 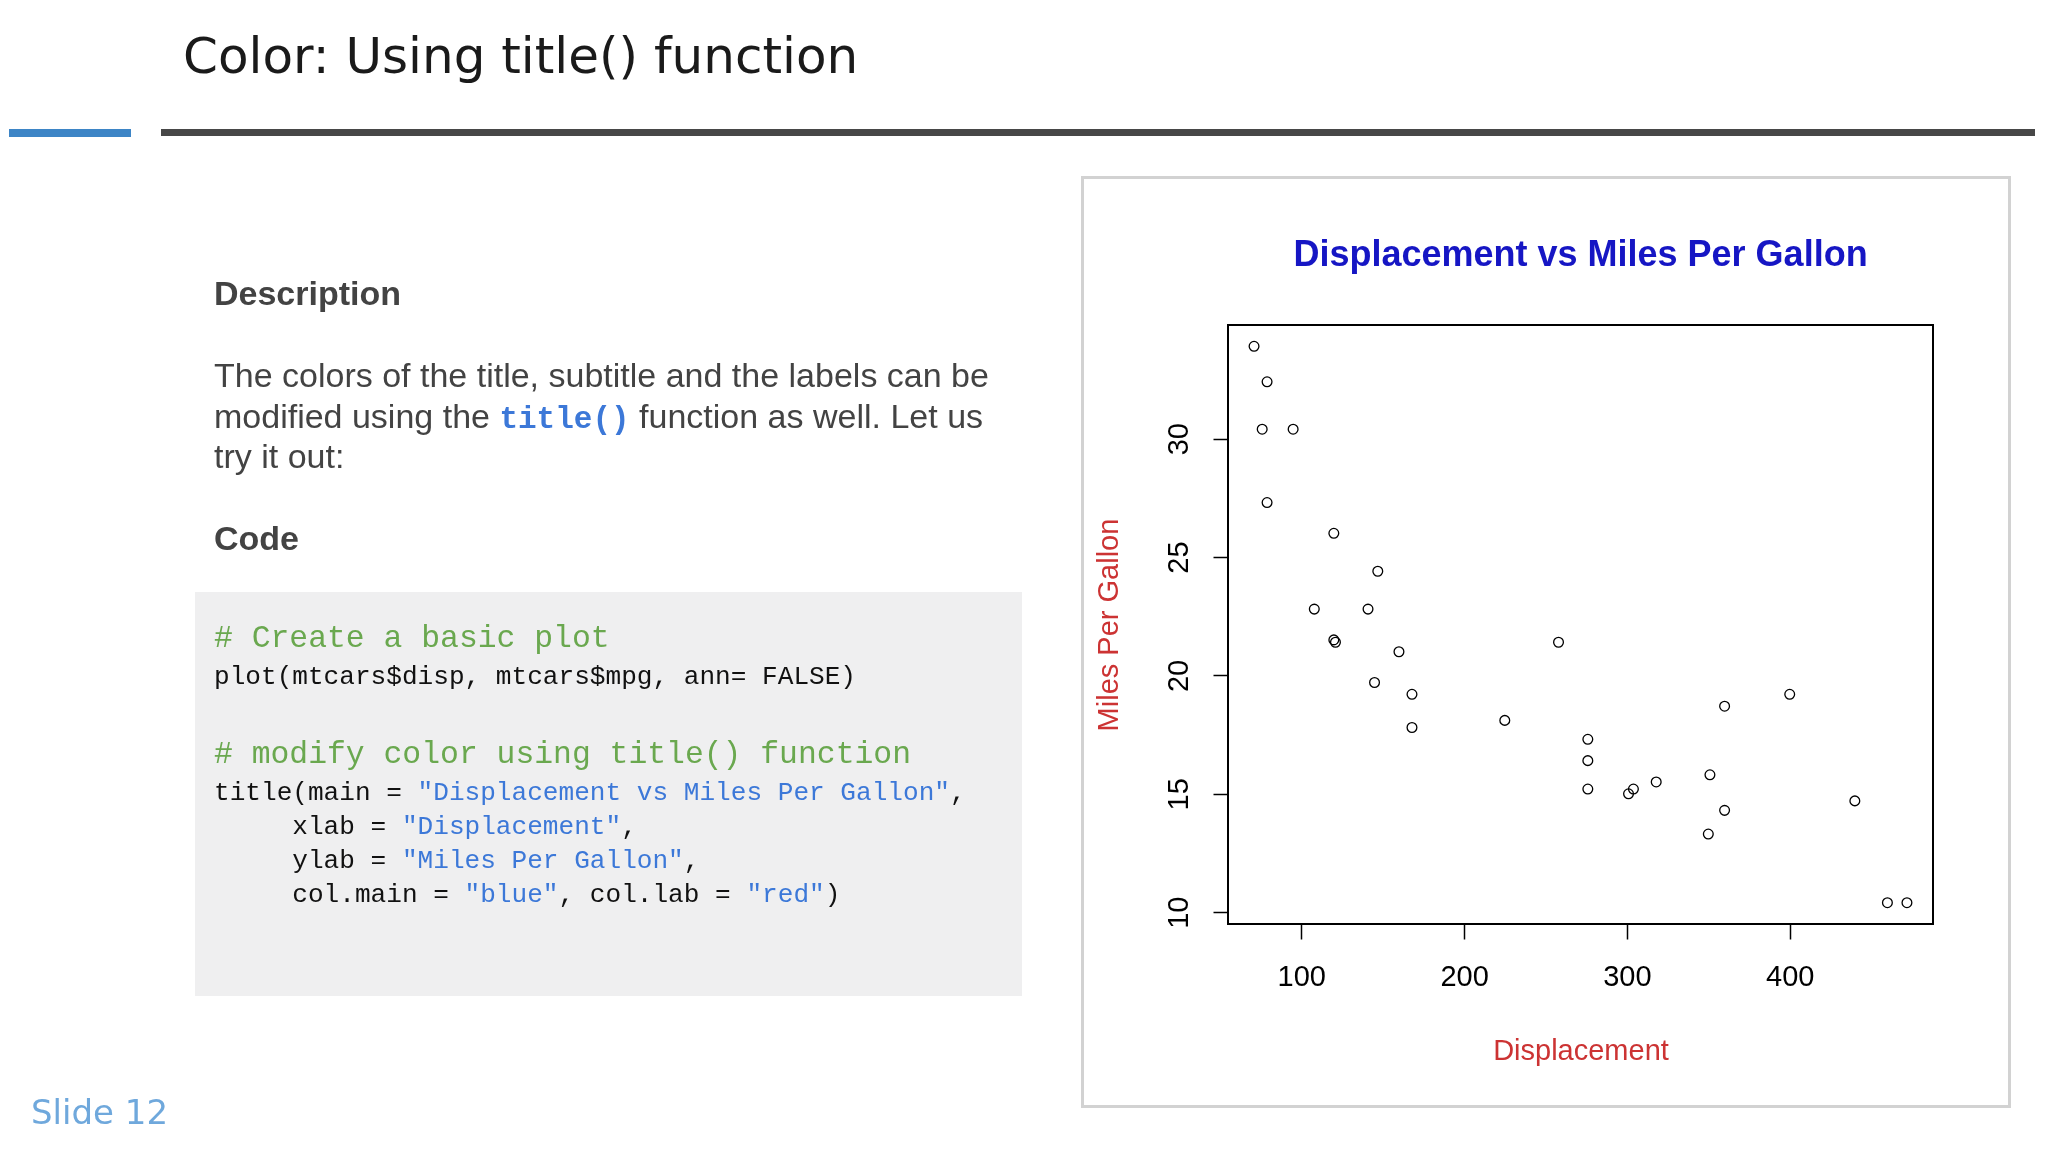 What do you see at coordinates (464, 827) in the screenshot?
I see `text: xlab = "Displacement",` at bounding box center [464, 827].